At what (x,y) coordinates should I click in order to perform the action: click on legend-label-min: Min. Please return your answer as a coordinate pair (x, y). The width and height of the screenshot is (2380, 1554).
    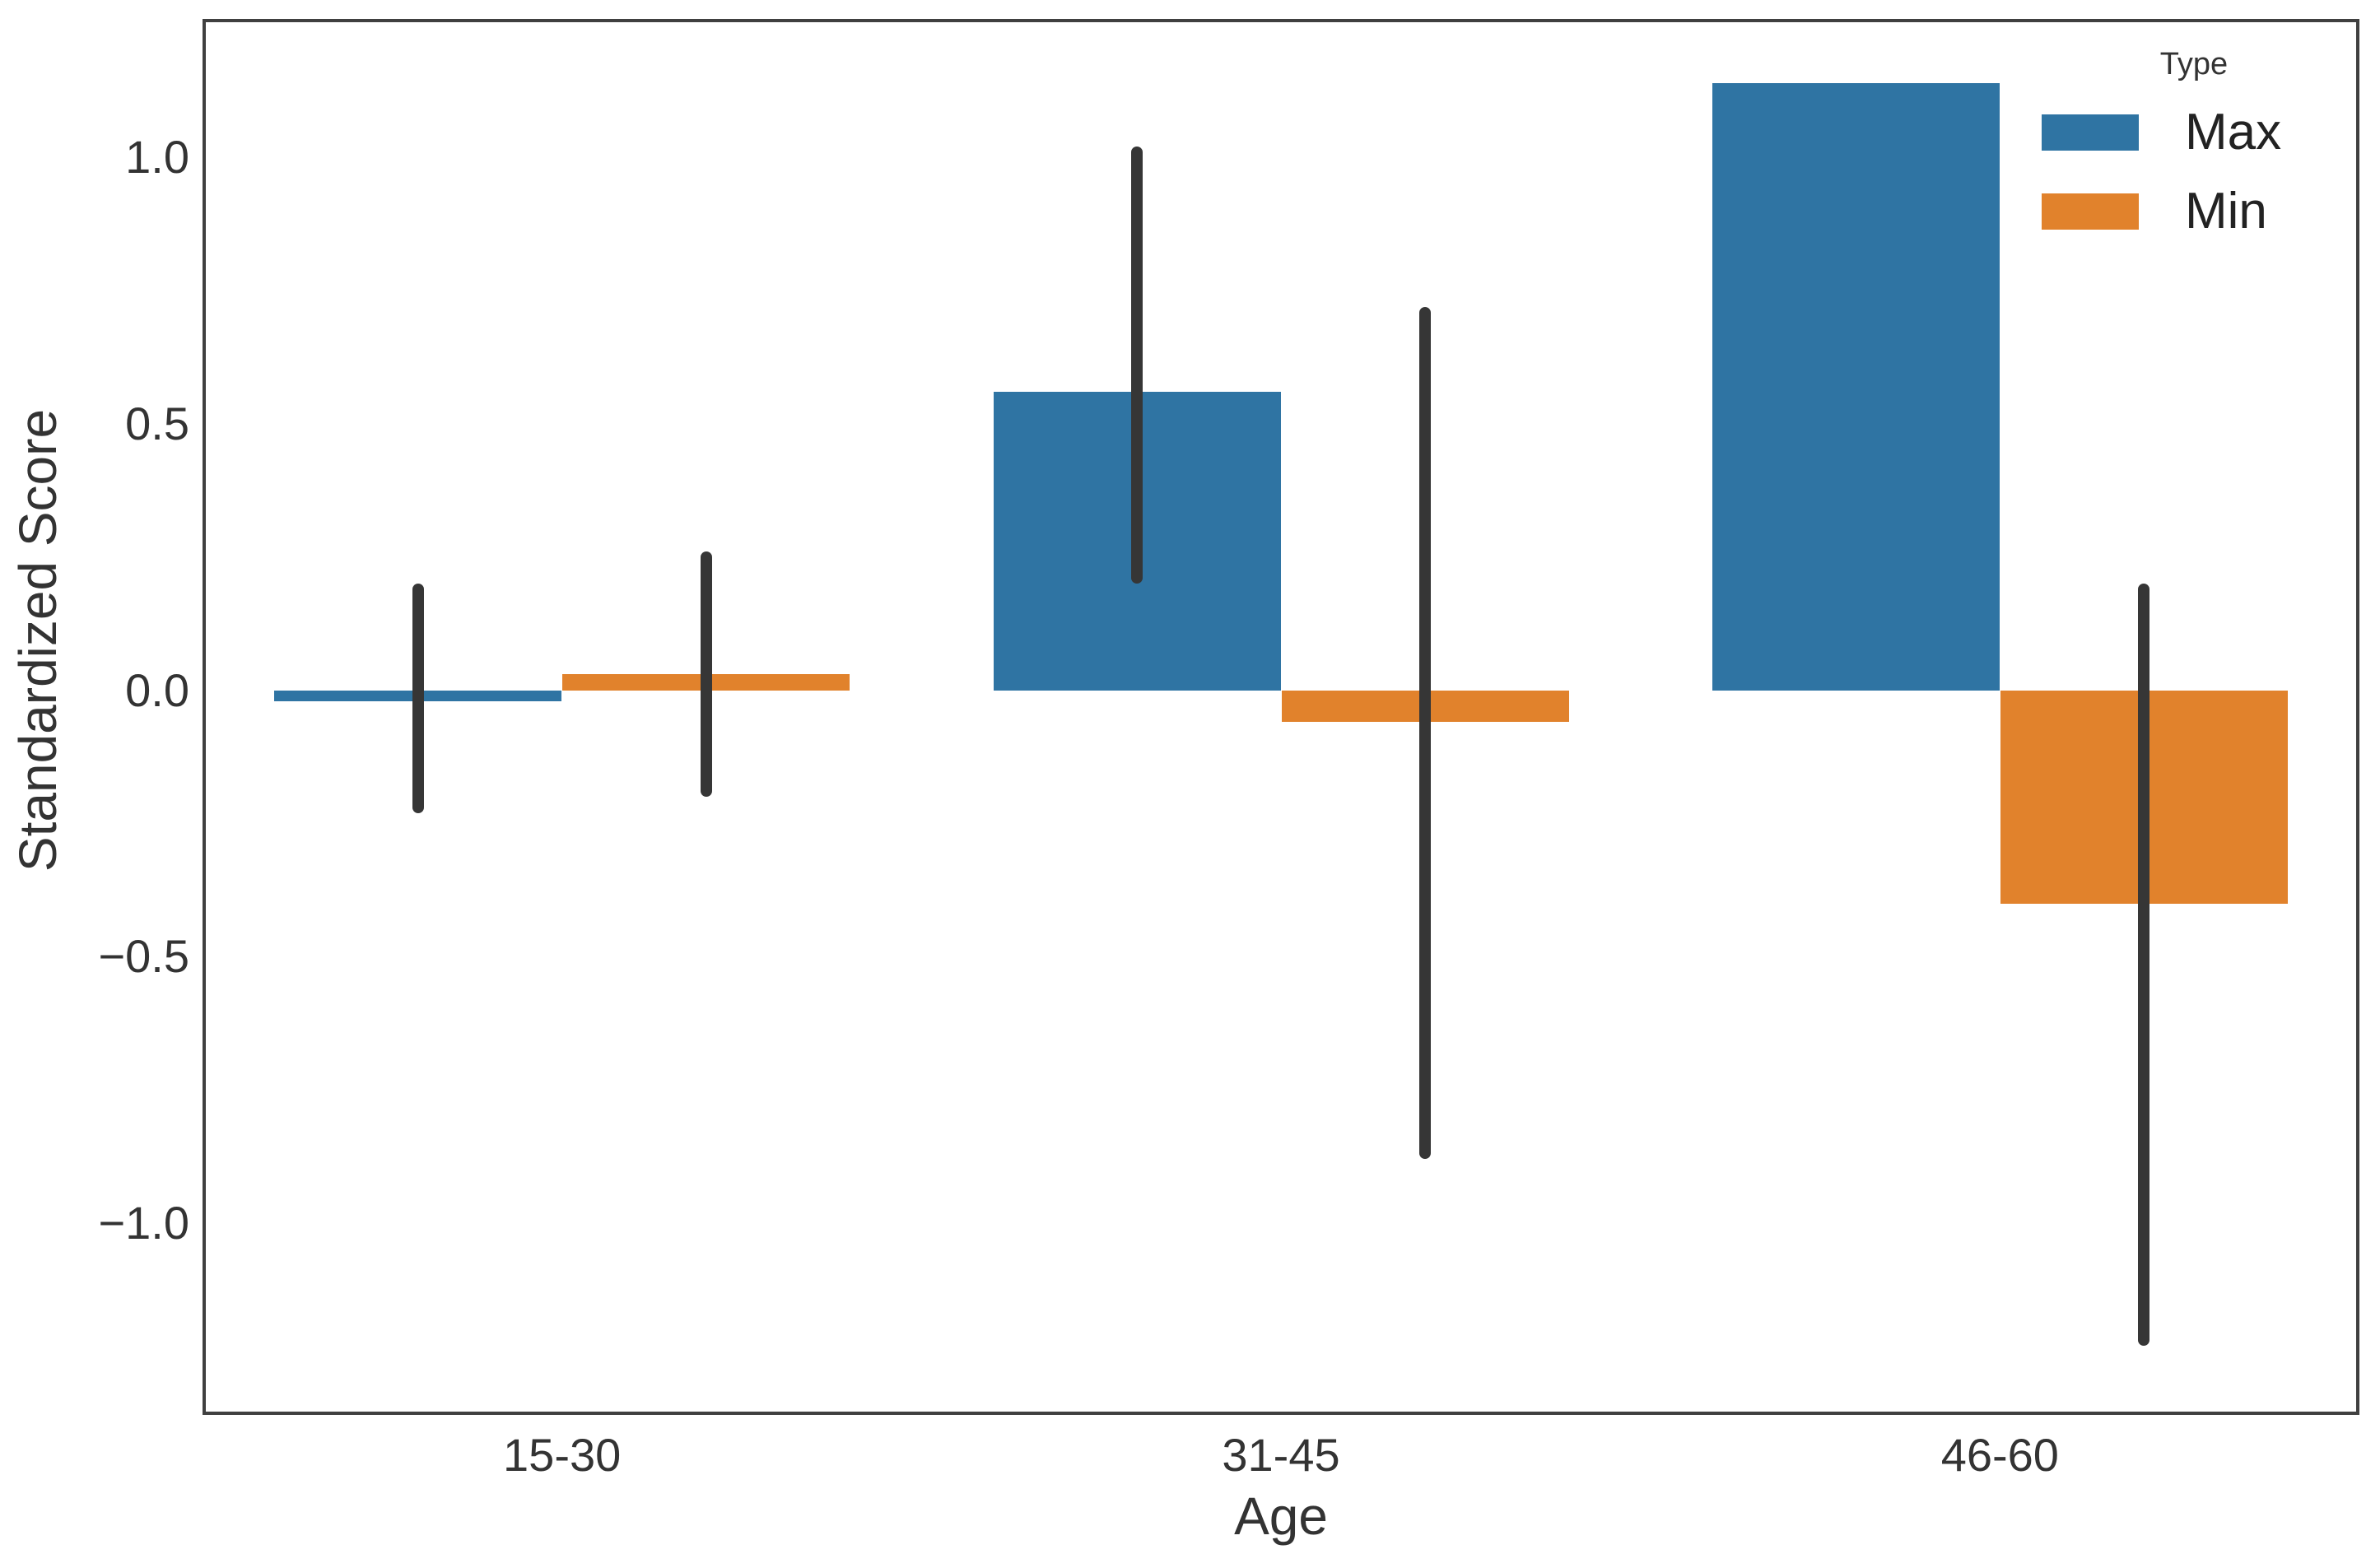
    Looking at the image, I should click on (2226, 211).